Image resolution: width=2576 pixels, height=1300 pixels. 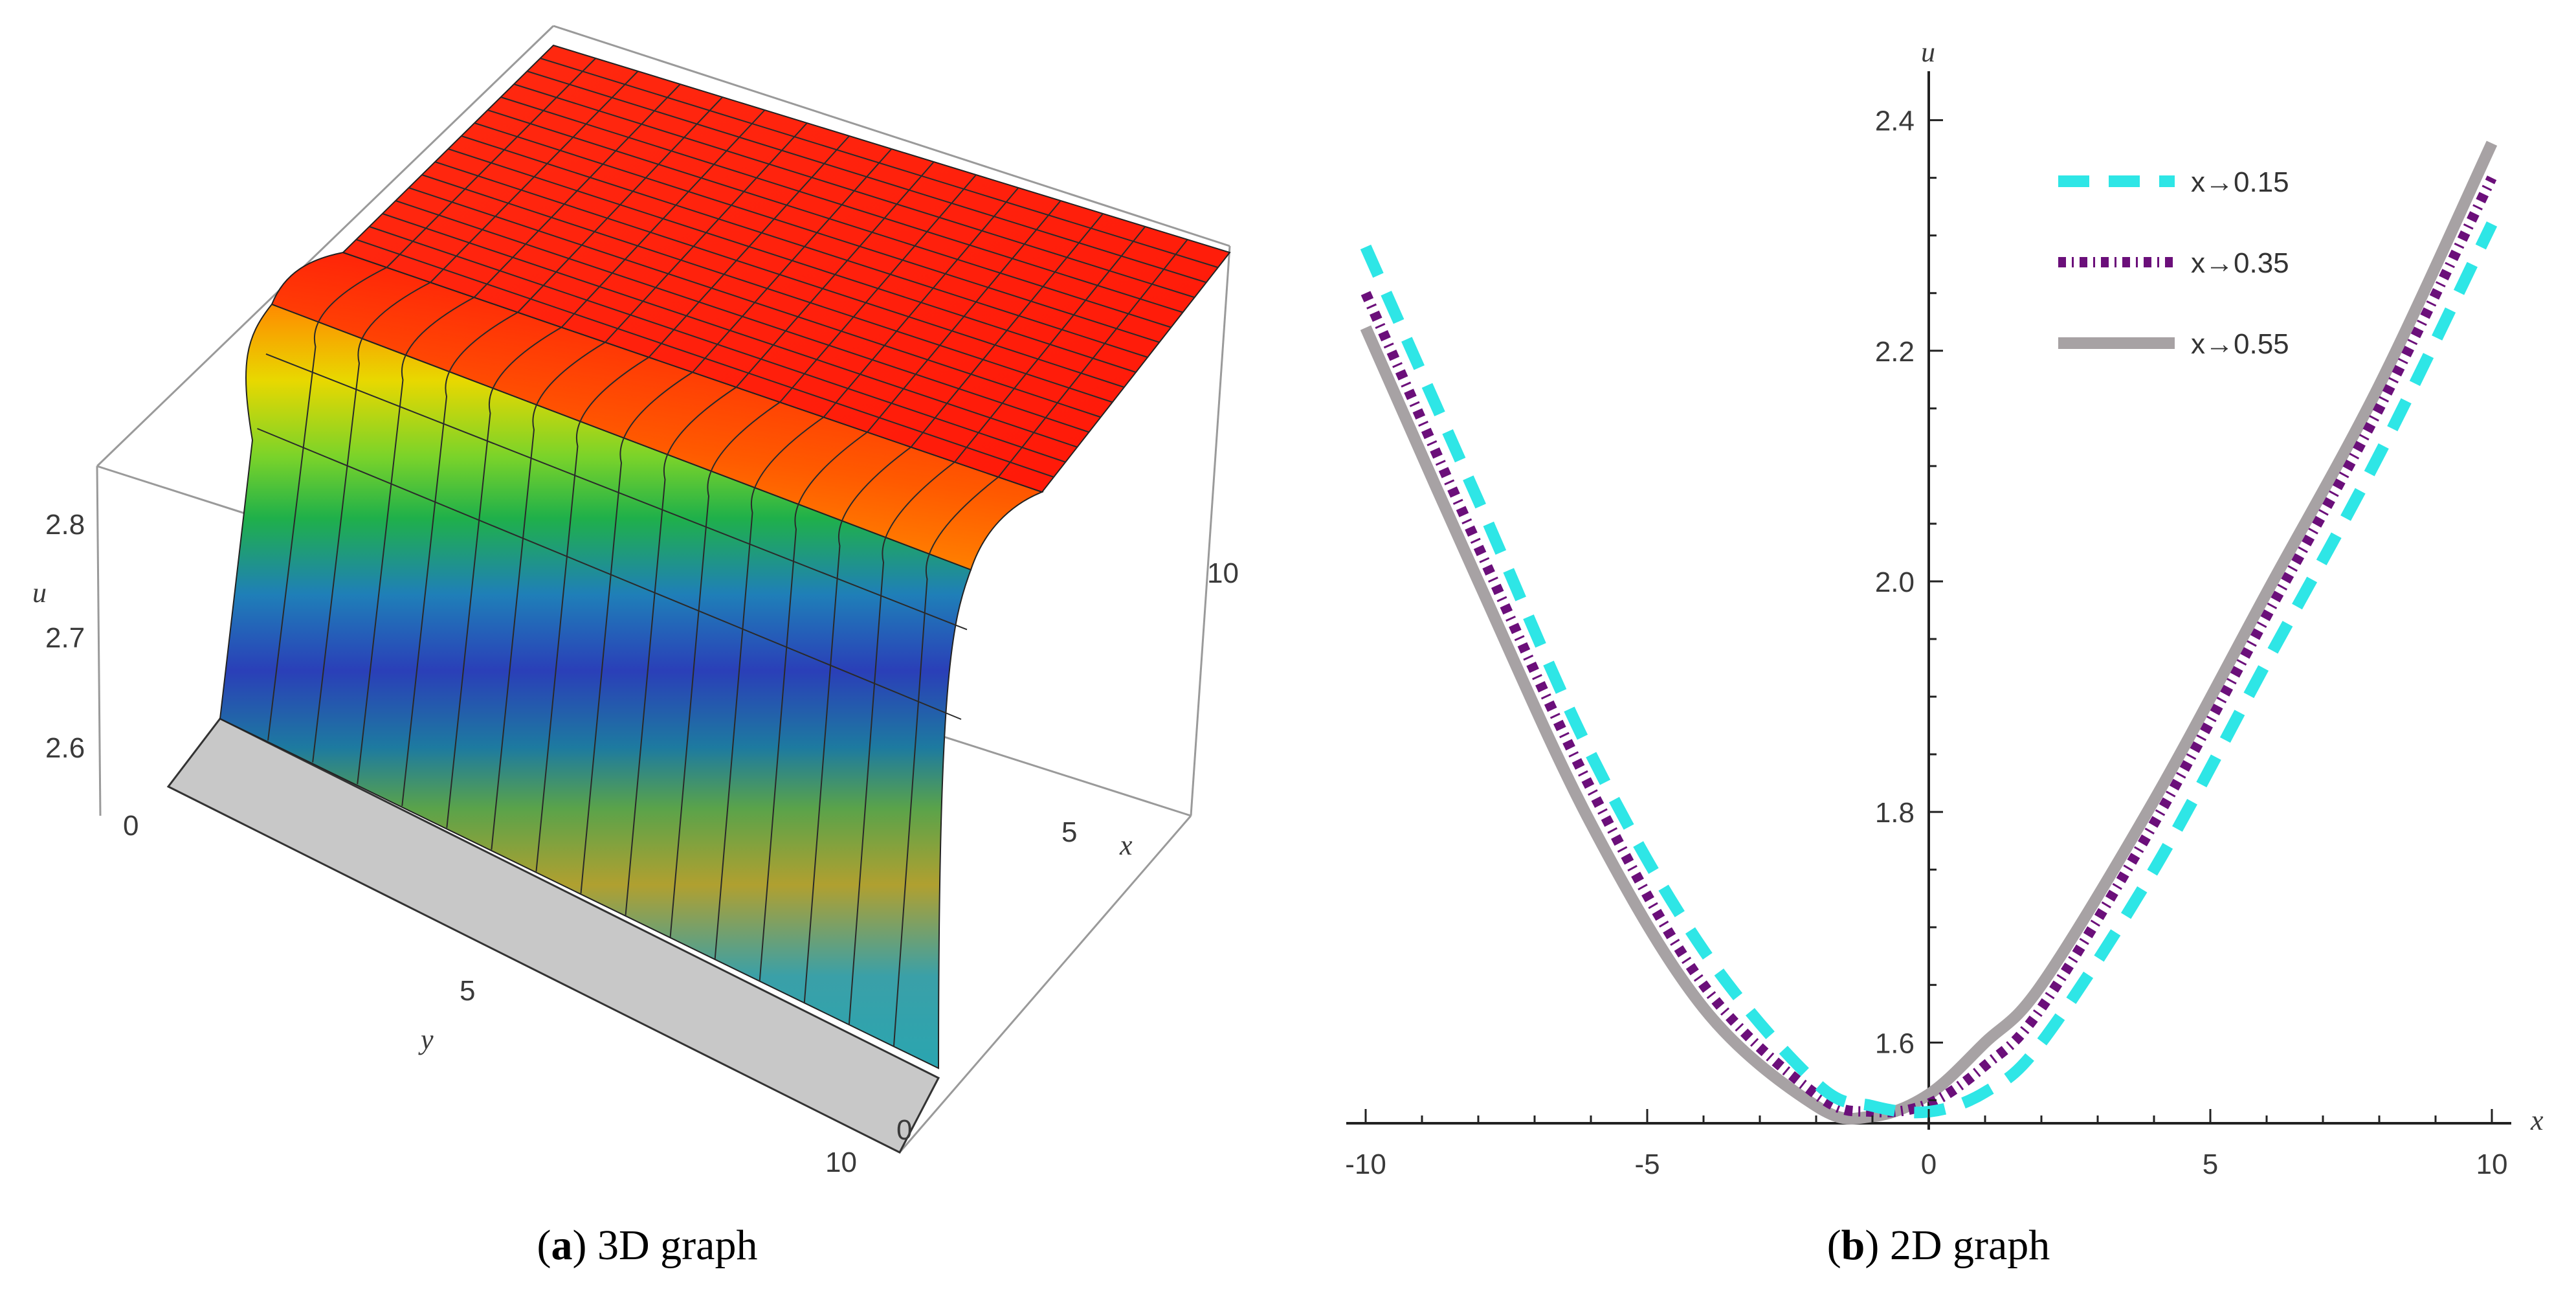 What do you see at coordinates (841, 1162) in the screenshot?
I see `y-tick-label-10: 10` at bounding box center [841, 1162].